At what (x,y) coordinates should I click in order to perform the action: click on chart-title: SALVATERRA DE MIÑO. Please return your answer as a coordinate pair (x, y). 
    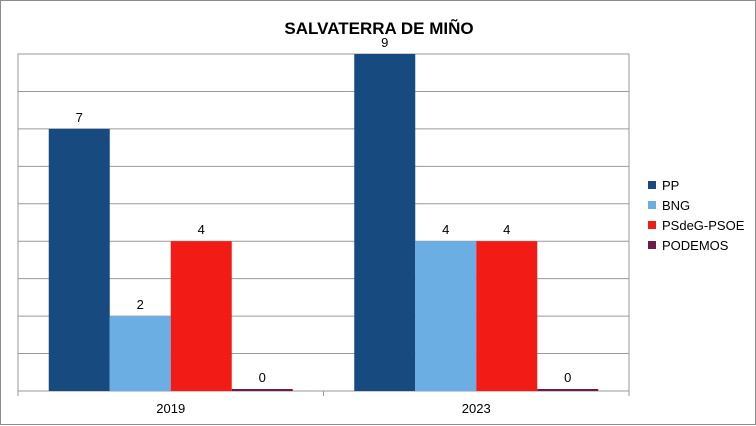
    Looking at the image, I should click on (379, 28).